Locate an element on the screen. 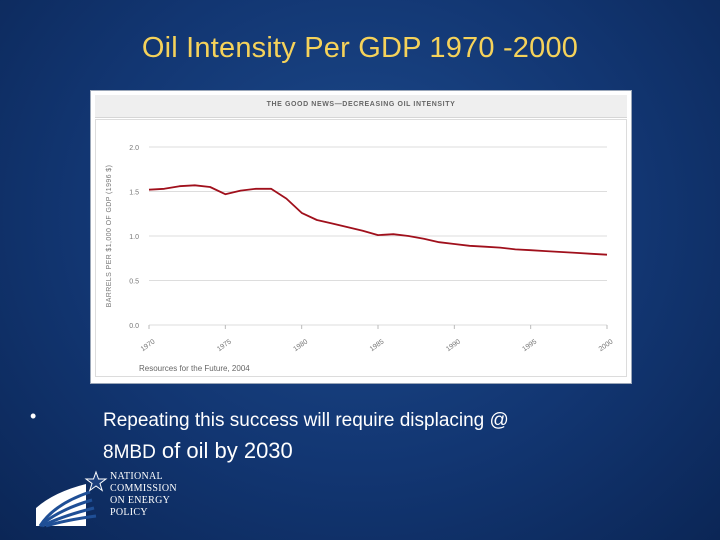 This screenshot has width=720, height=540. logo-line: POLICY is located at coordinates (129, 512).